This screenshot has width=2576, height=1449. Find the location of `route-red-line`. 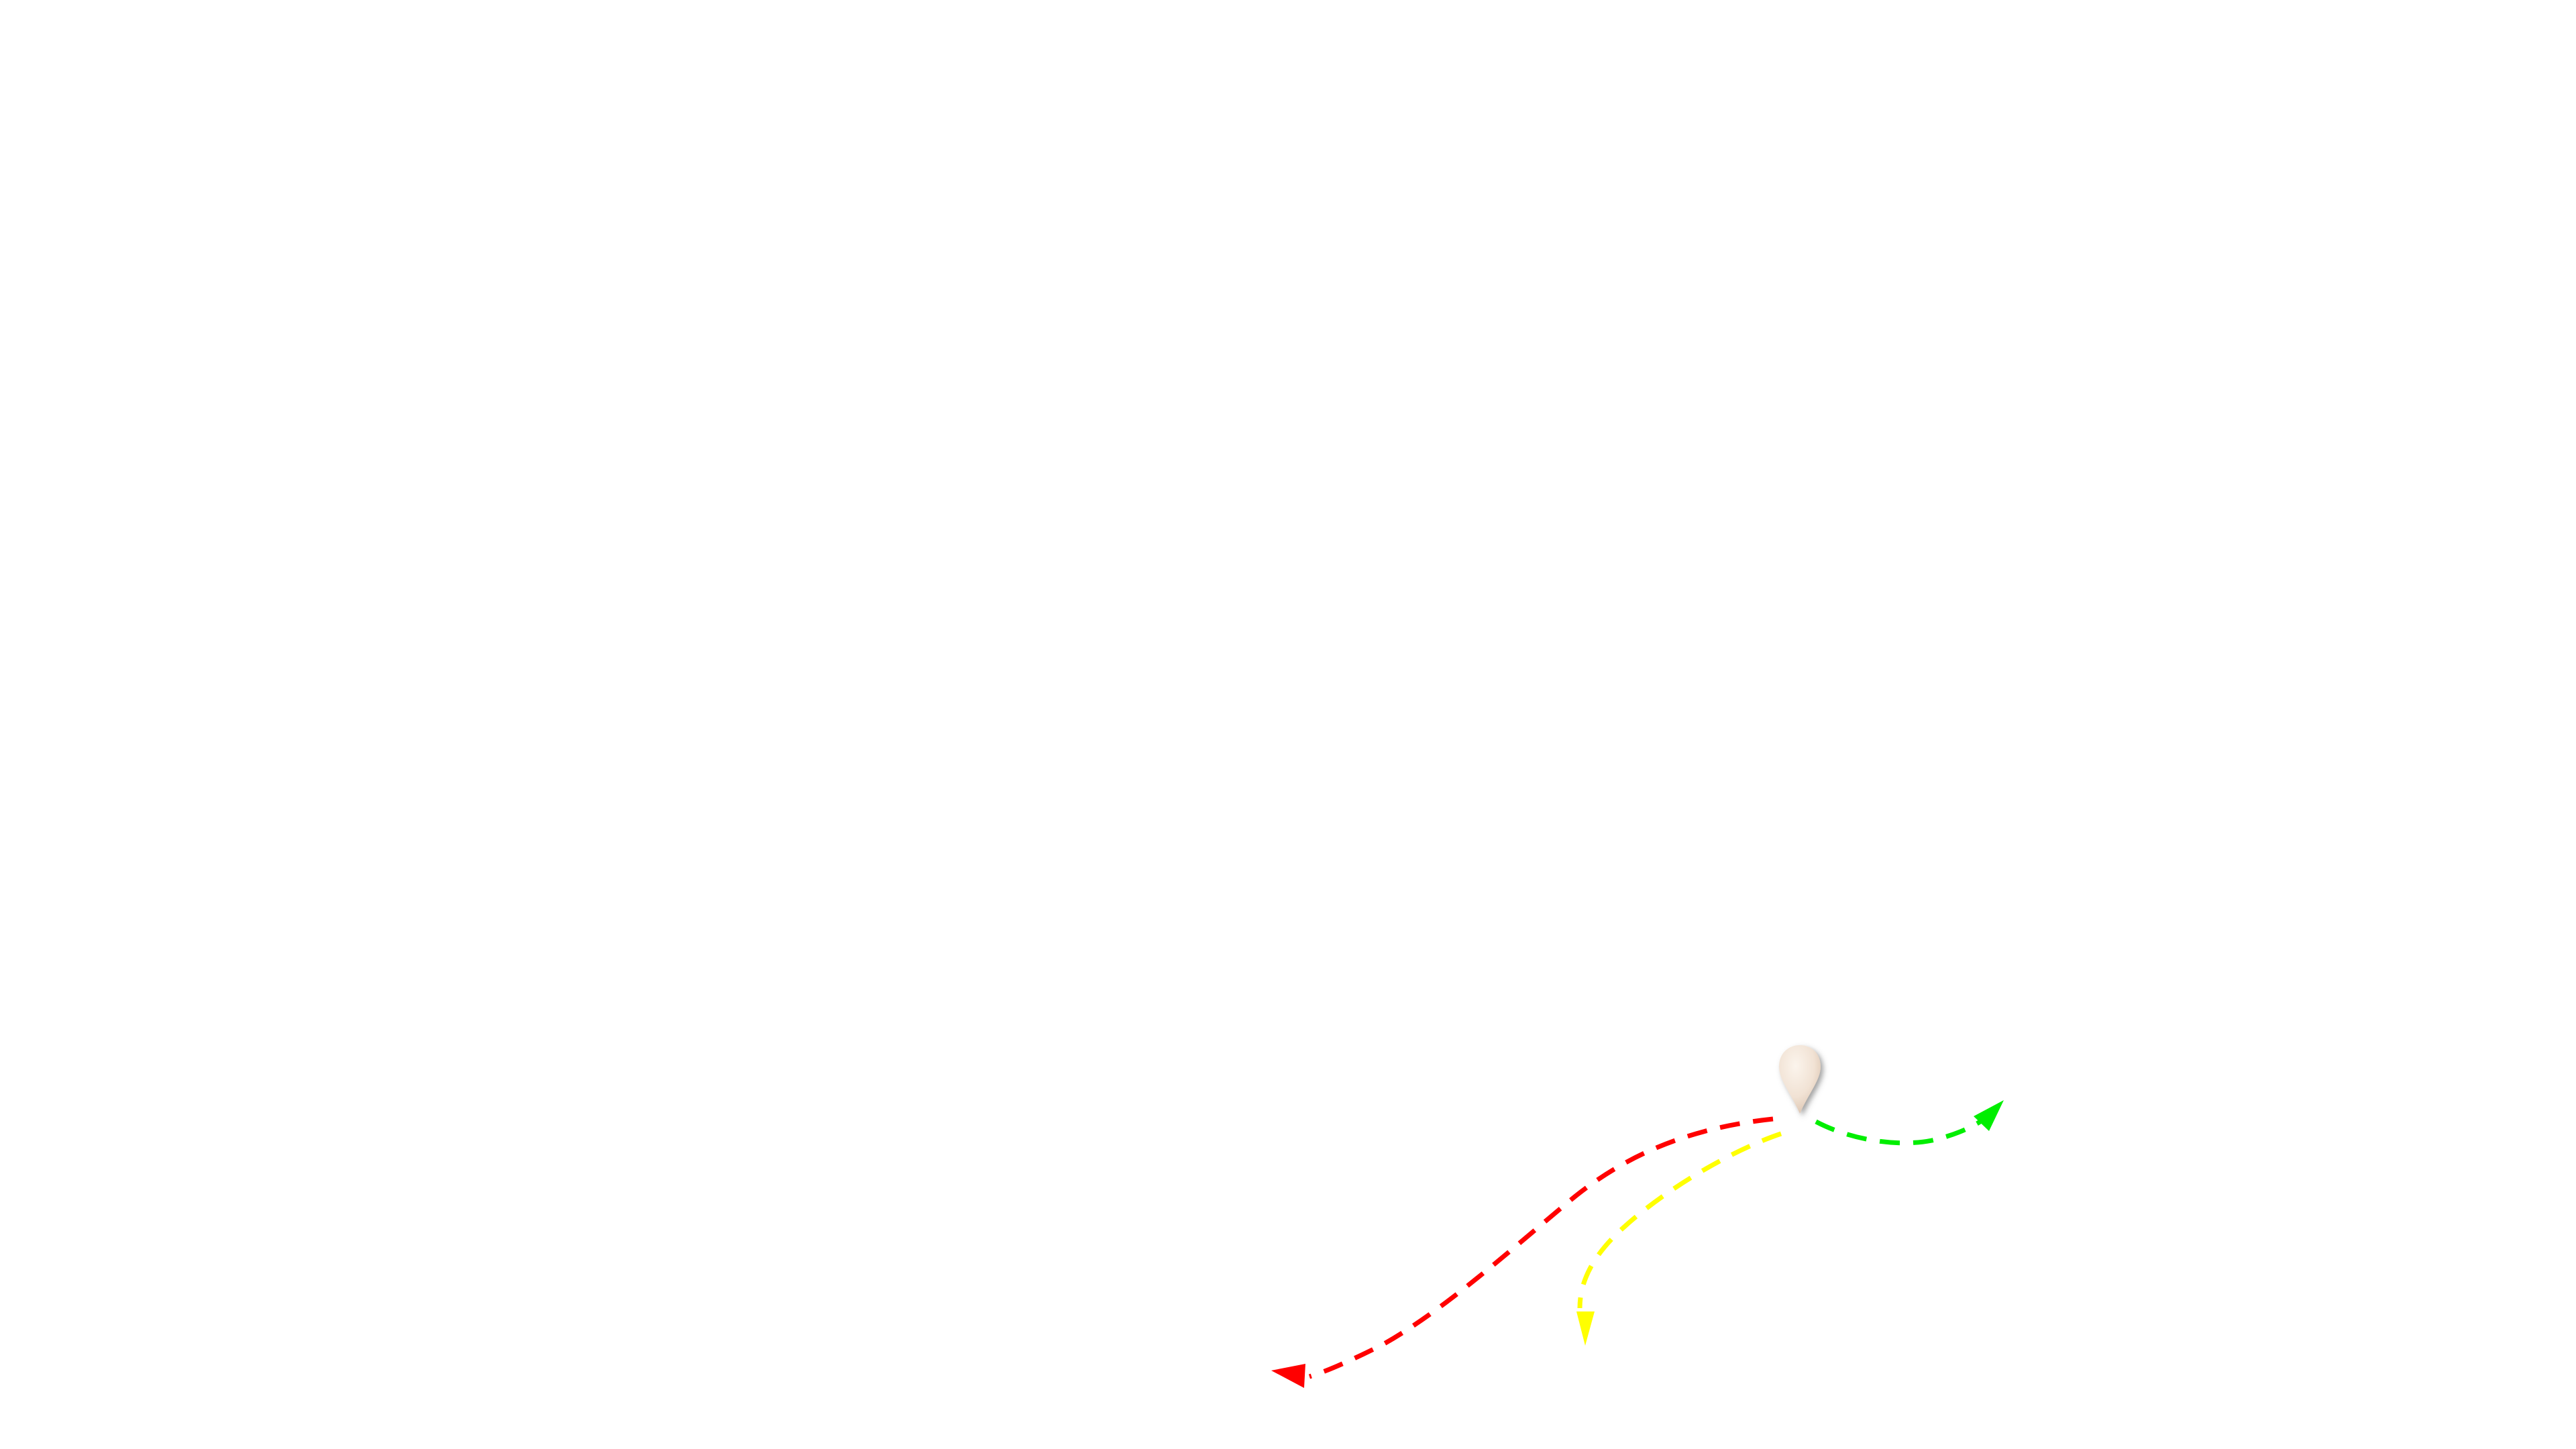

route-red-line is located at coordinates (1541, 1247).